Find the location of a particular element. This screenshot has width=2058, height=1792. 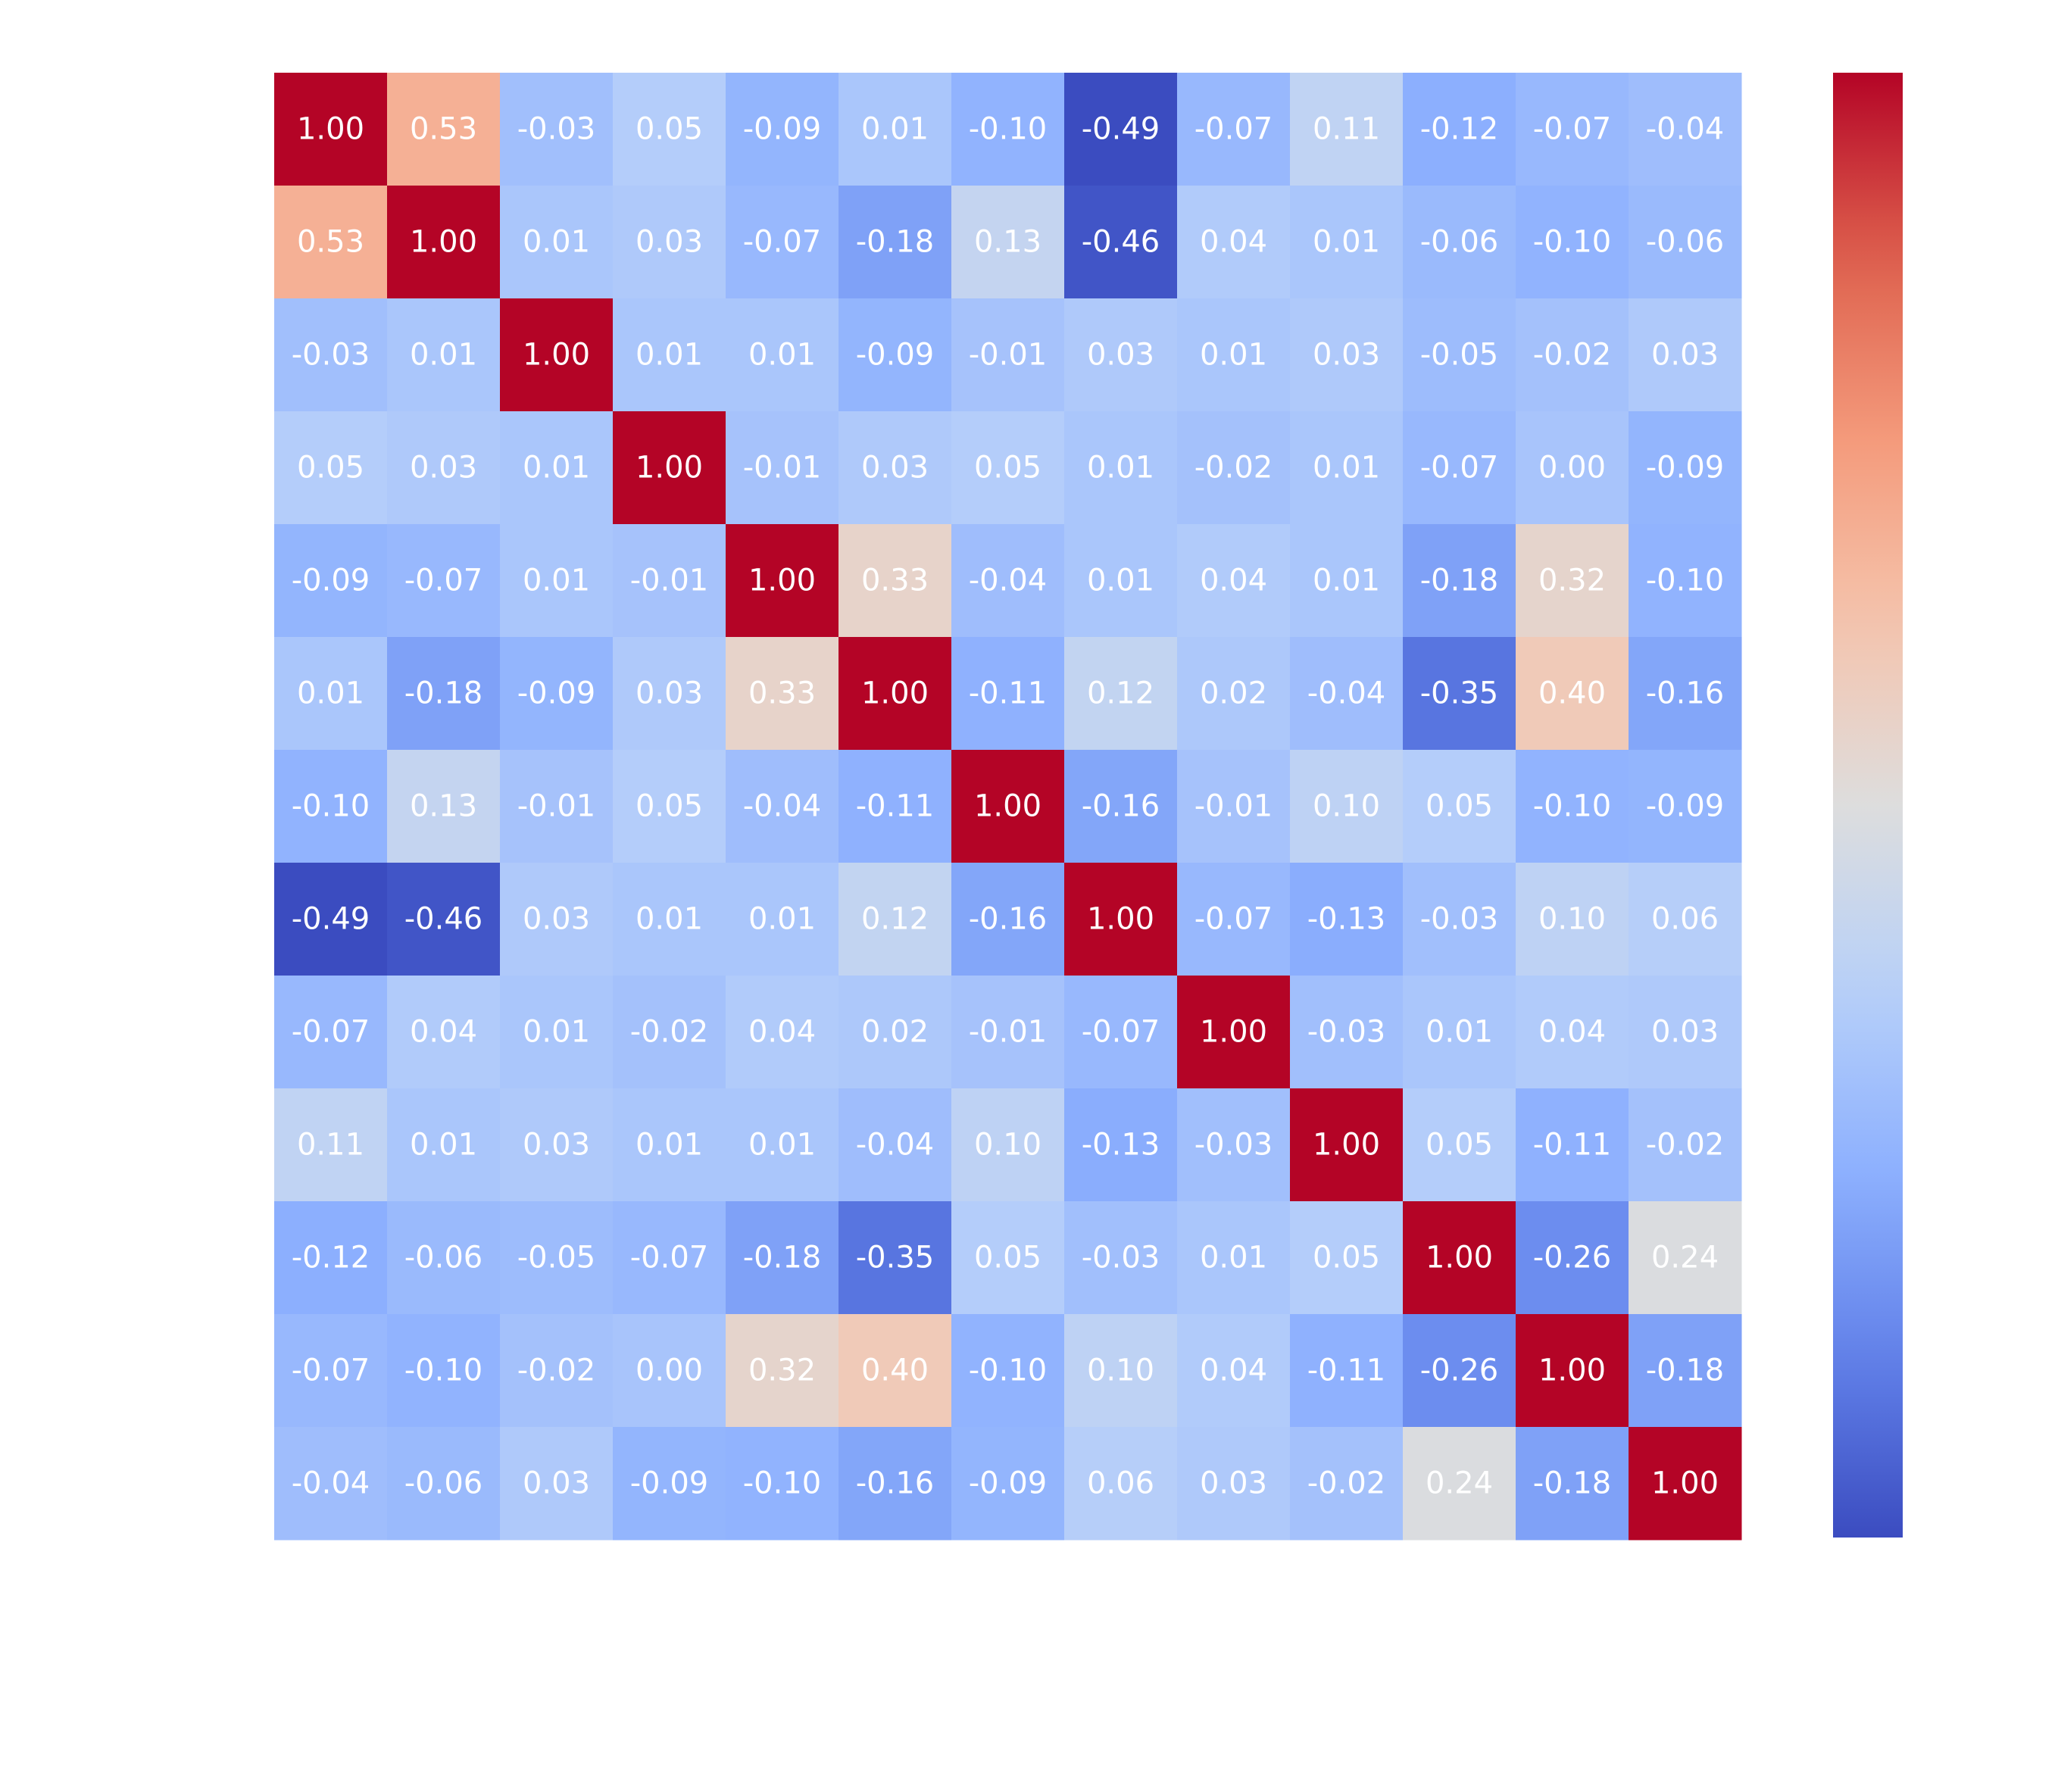

heatmap-value-r7-c0: -0.49 is located at coordinates (331, 919).